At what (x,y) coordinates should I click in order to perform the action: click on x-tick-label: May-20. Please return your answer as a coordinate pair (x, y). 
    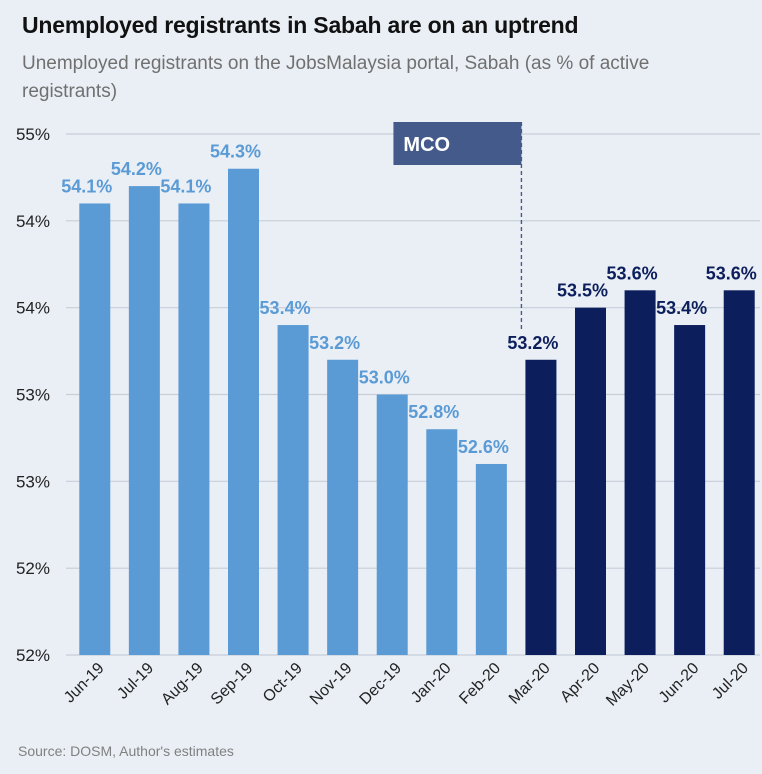
    Looking at the image, I should click on (628, 685).